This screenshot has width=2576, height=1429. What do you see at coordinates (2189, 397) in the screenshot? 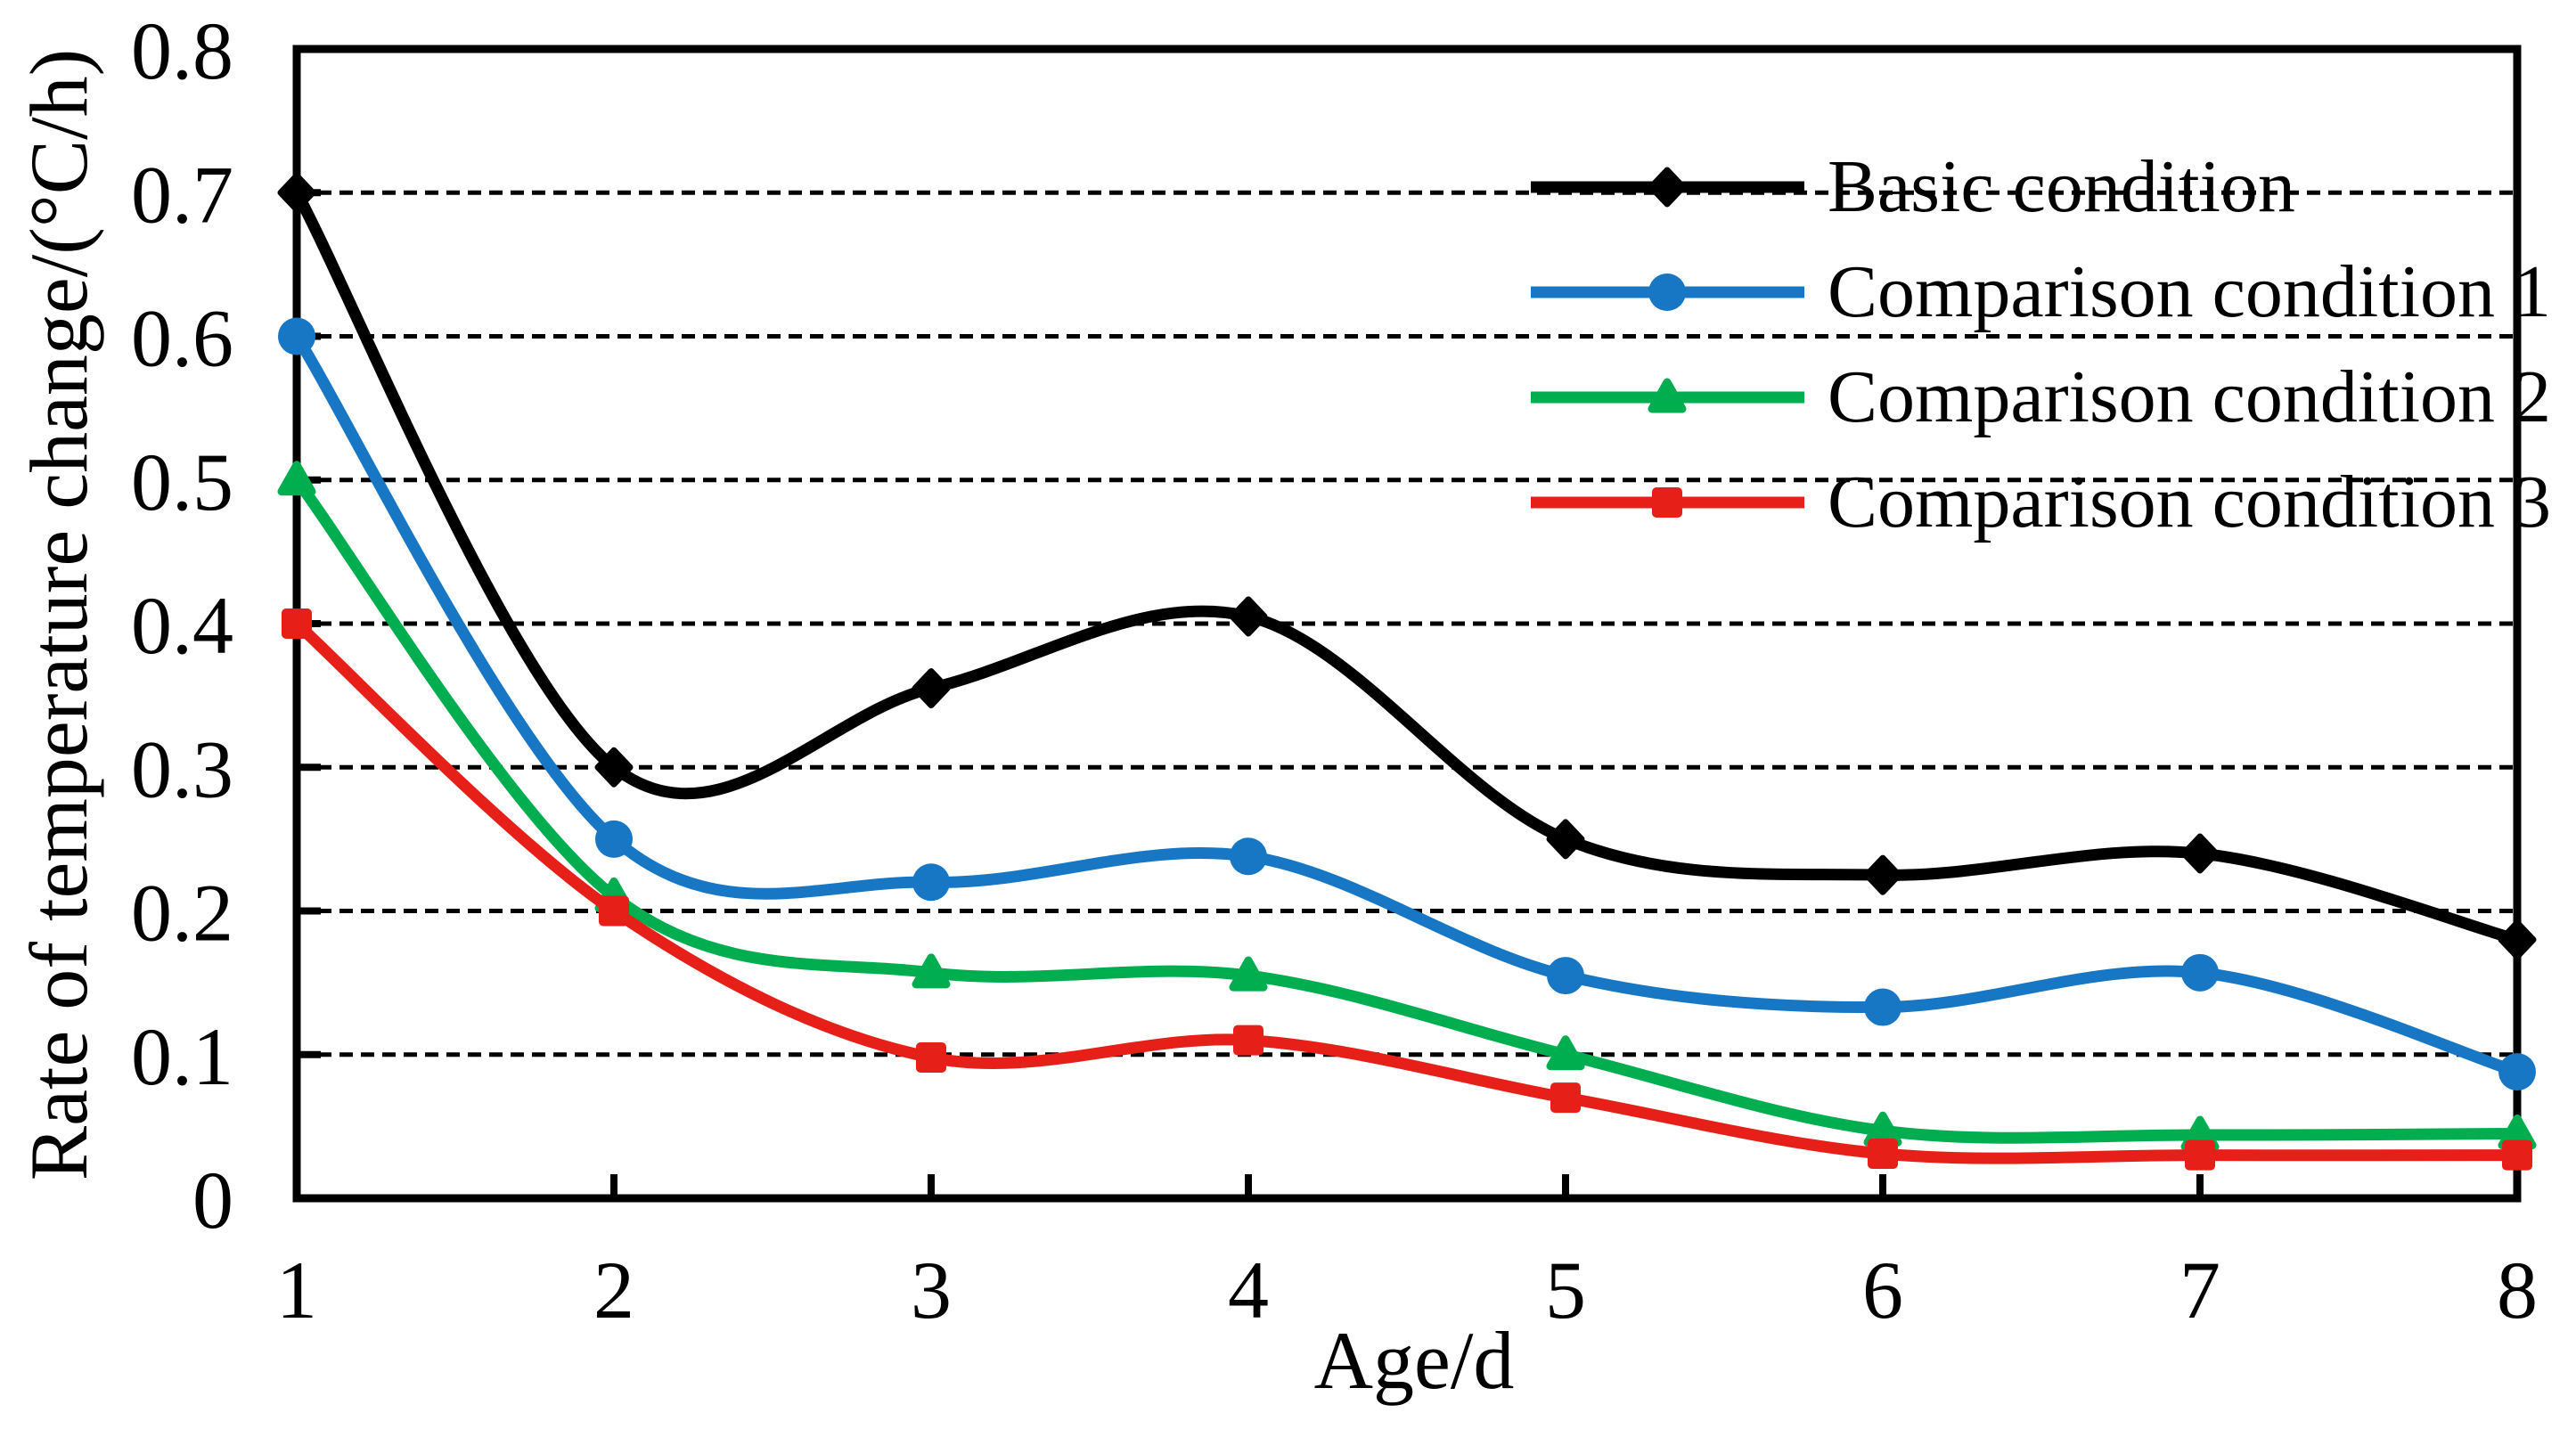
I see `legend-label: Comparison condition 2` at bounding box center [2189, 397].